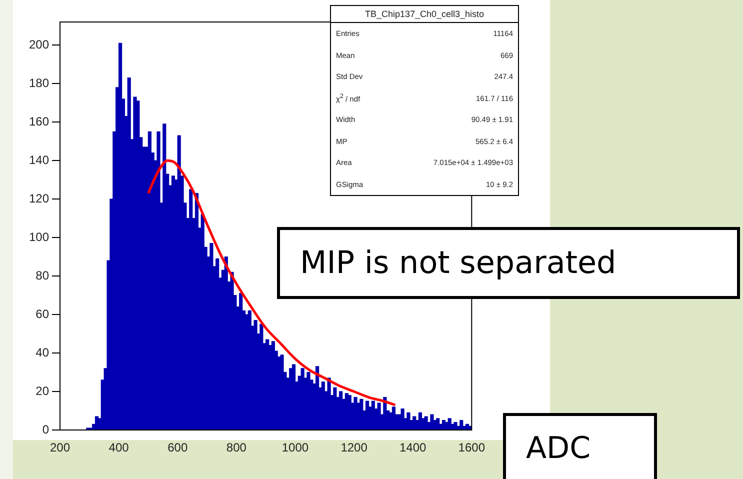  Describe the element at coordinates (43, 313) in the screenshot. I see `y-tick-label: 60` at that location.